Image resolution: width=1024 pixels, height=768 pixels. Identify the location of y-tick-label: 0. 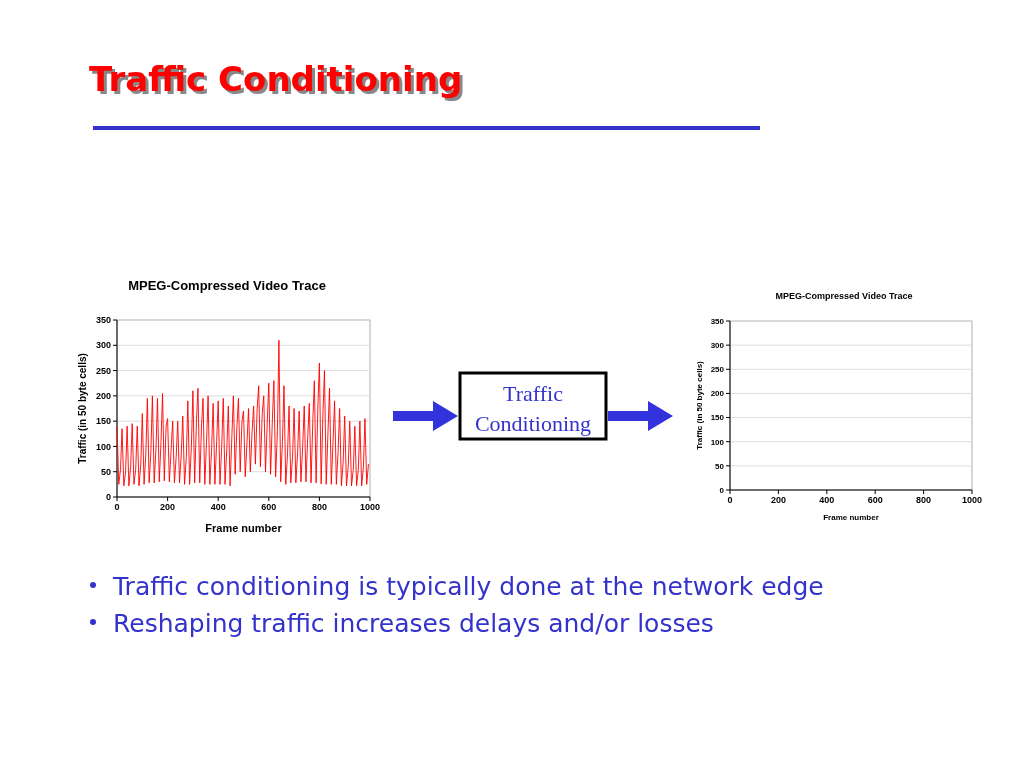
(722, 490).